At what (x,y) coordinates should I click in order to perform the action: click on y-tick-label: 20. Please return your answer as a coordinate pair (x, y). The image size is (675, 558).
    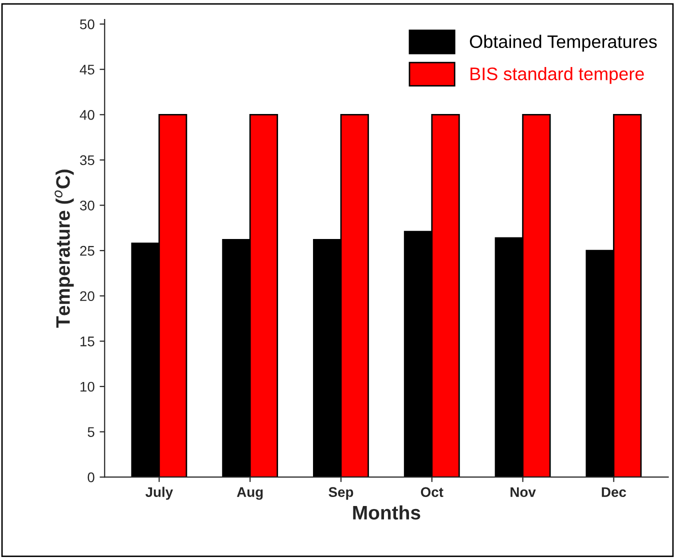
    Looking at the image, I should click on (87, 296).